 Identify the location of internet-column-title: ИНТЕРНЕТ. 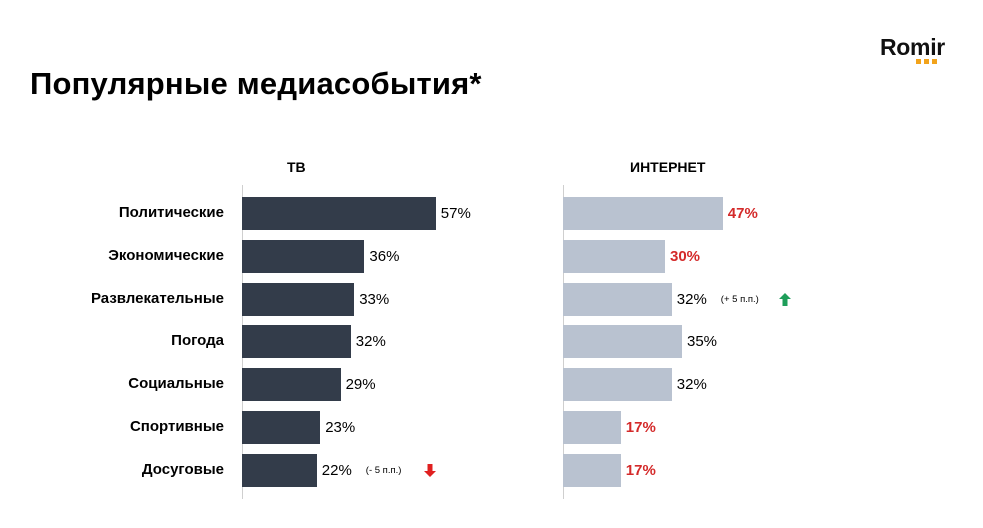
(668, 167).